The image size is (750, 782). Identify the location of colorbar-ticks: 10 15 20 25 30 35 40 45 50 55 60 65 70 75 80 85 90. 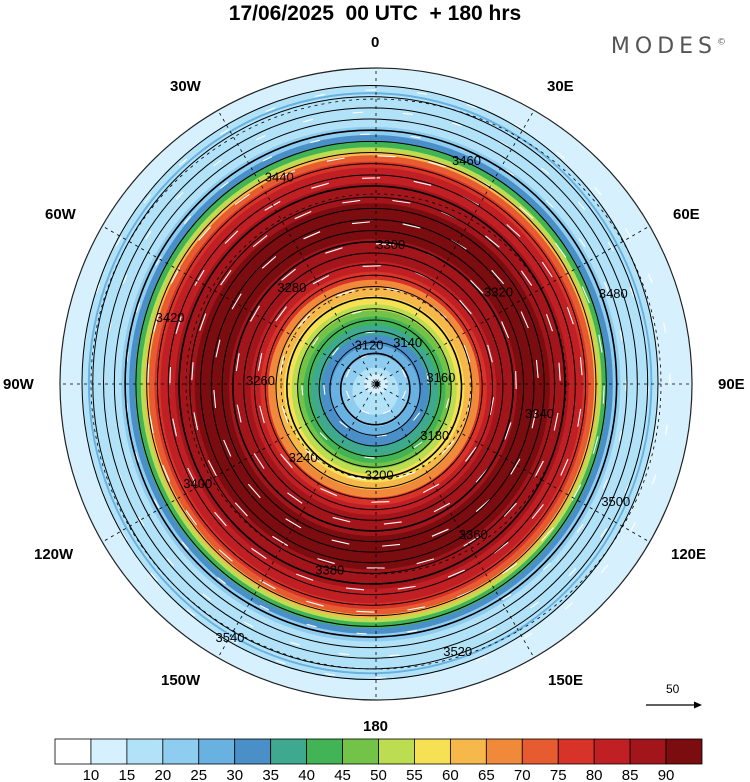
(379, 774).